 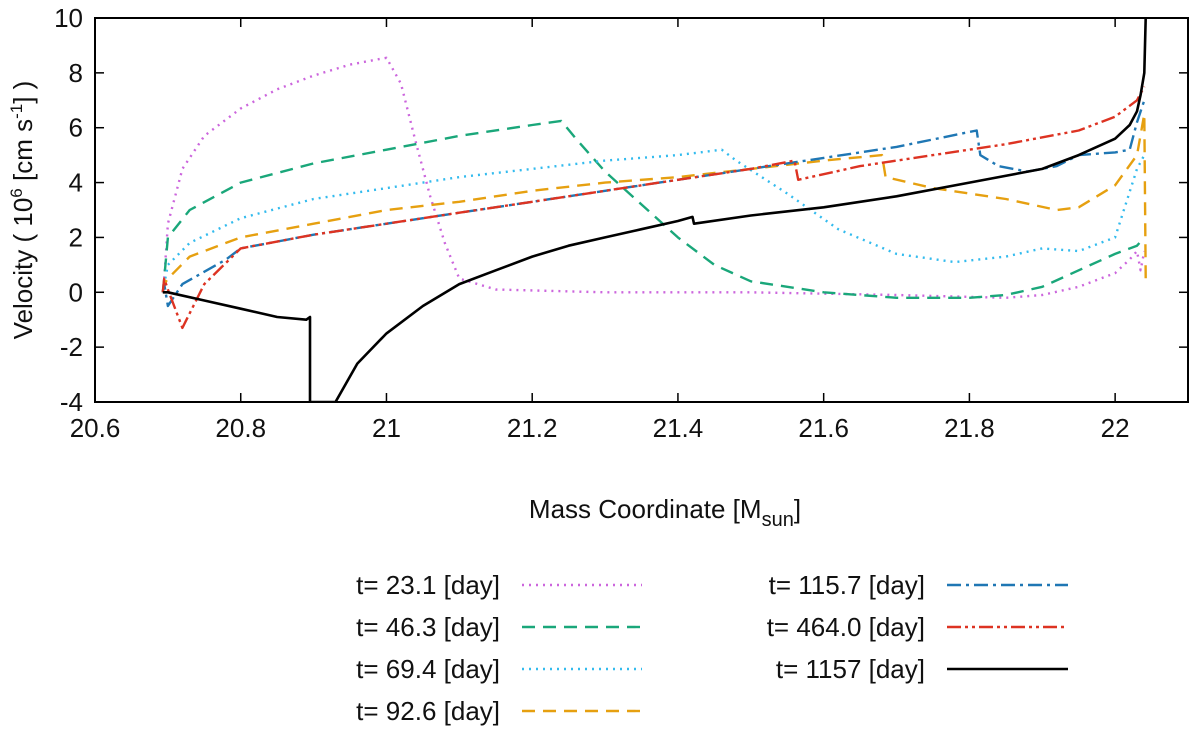 What do you see at coordinates (678, 428) in the screenshot?
I see `x-tick-label: 21.4` at bounding box center [678, 428].